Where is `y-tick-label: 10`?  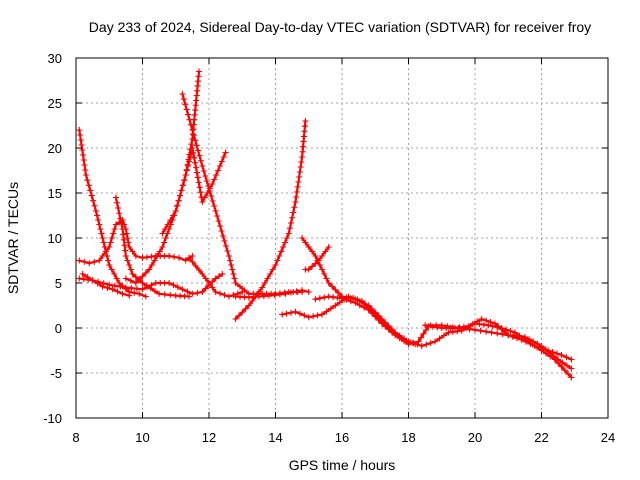
y-tick-label: 10 is located at coordinates (55, 238).